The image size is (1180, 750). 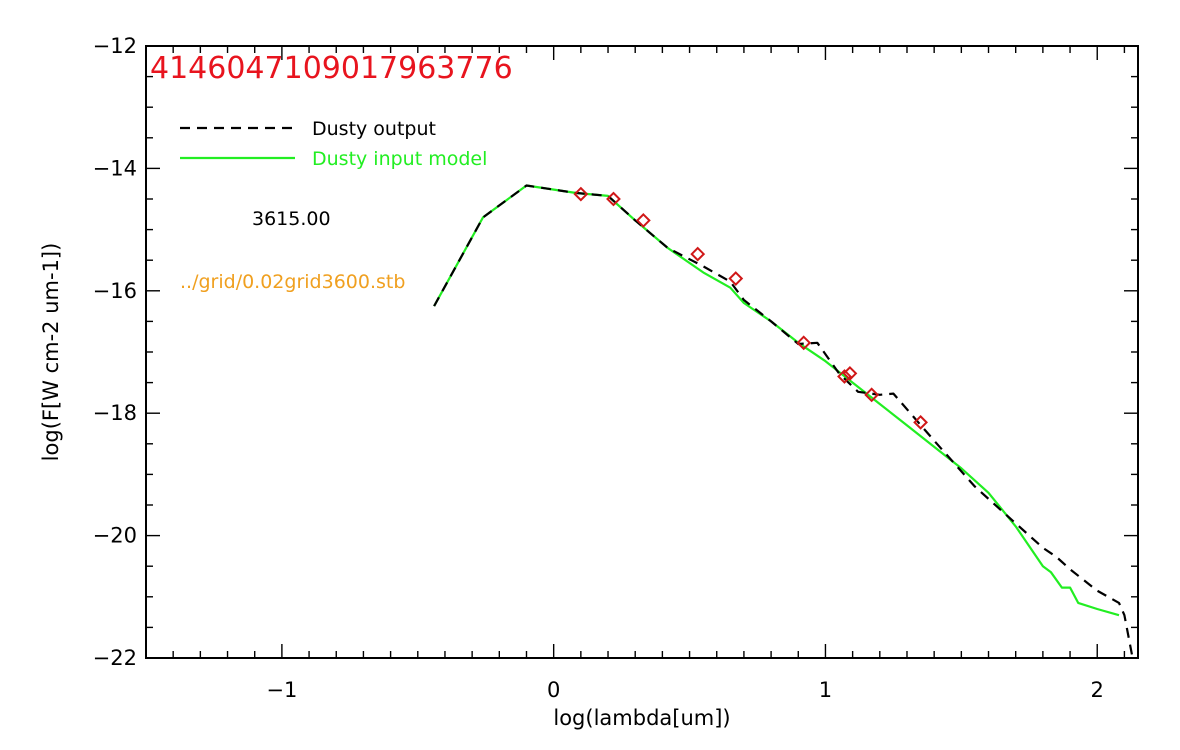 I want to click on y-tick-label: −18, so click(x=115, y=413).